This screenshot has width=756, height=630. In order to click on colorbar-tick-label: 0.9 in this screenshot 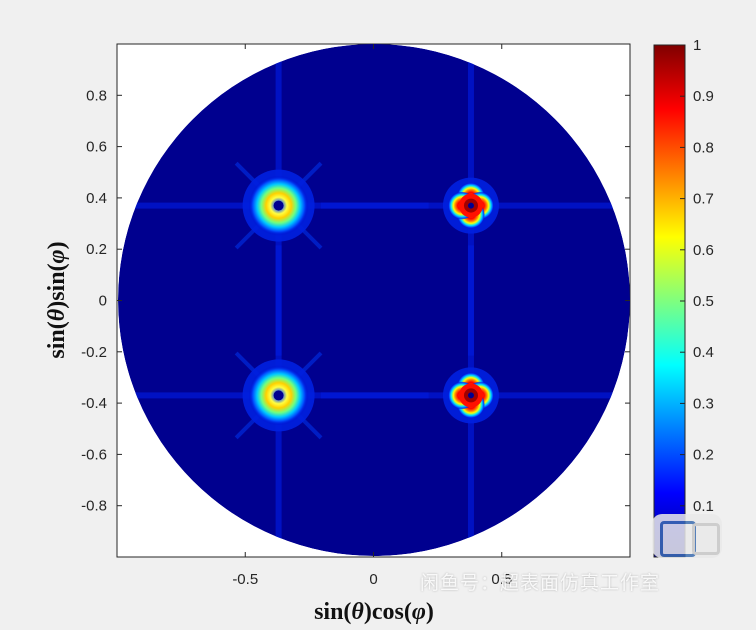, I will do `click(703, 96)`.